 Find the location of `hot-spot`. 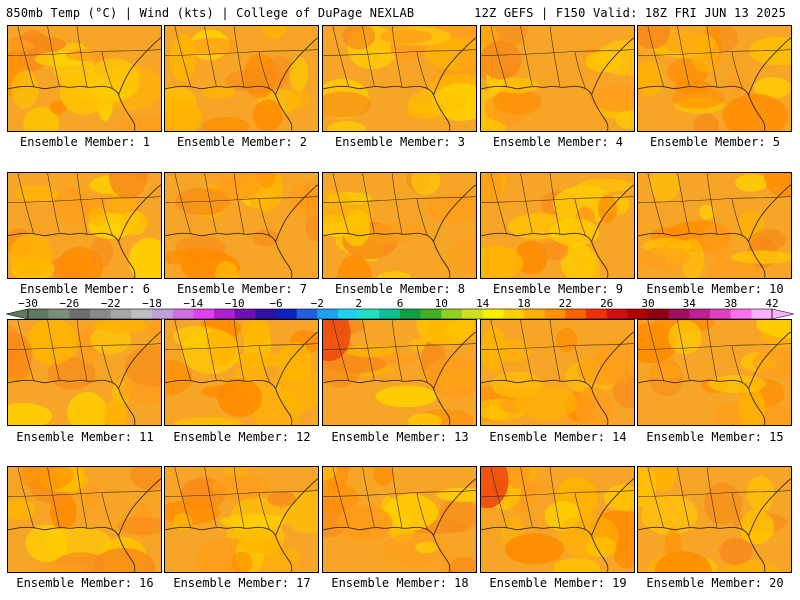

hot-spot is located at coordinates (495, 488).